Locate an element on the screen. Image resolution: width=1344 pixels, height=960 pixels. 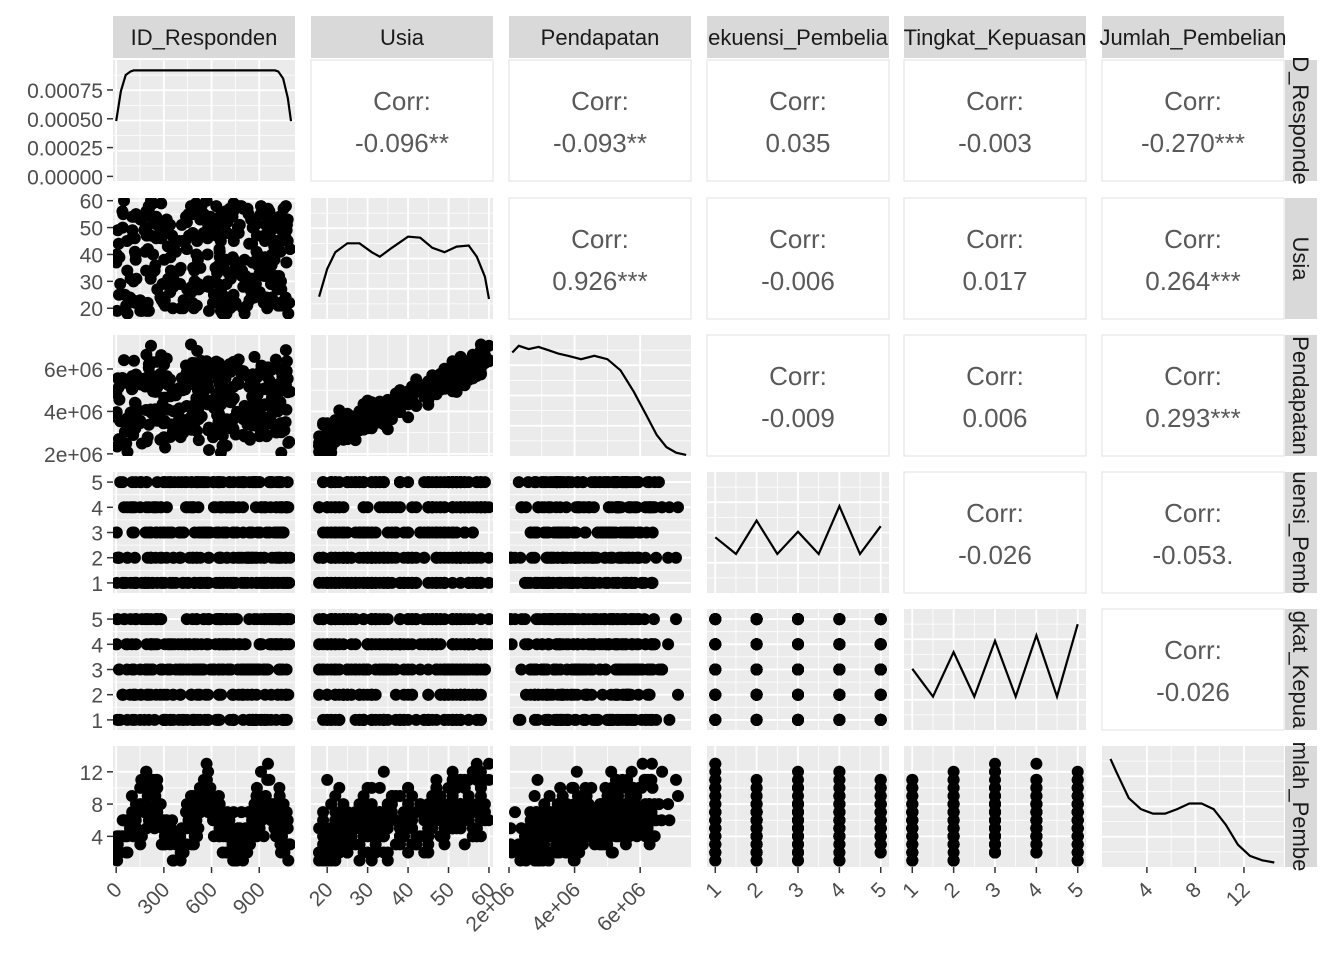
panel-r2-c1 is located at coordinates (402, 395).